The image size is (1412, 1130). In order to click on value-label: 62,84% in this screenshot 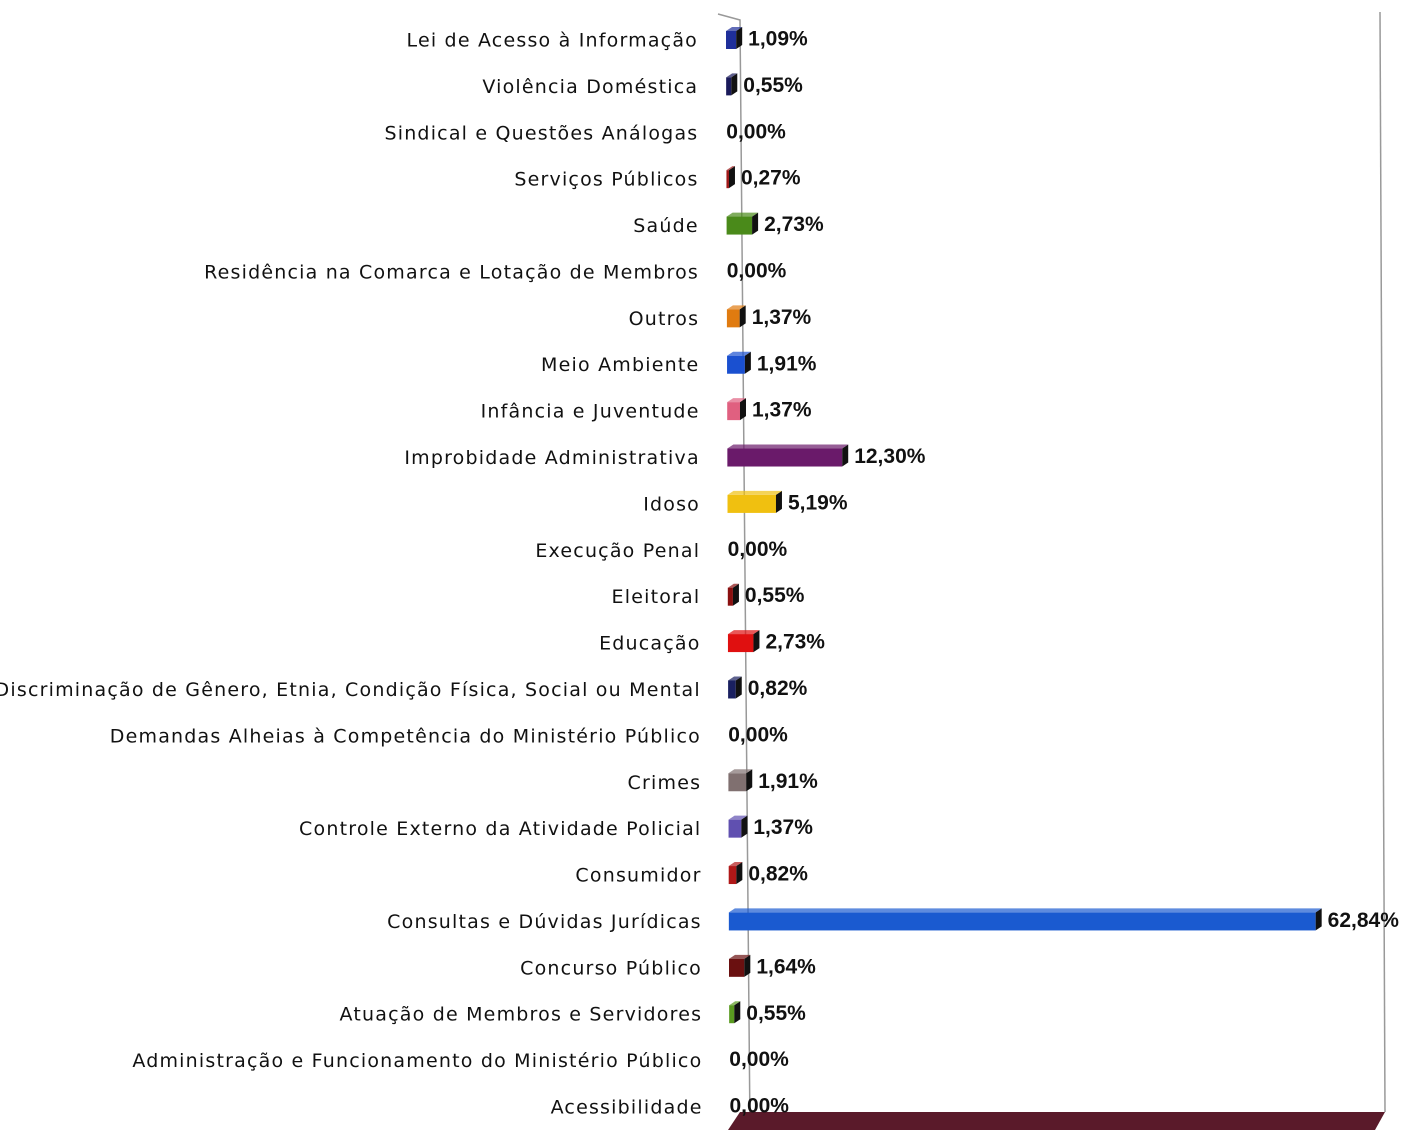, I will do `click(1364, 920)`.